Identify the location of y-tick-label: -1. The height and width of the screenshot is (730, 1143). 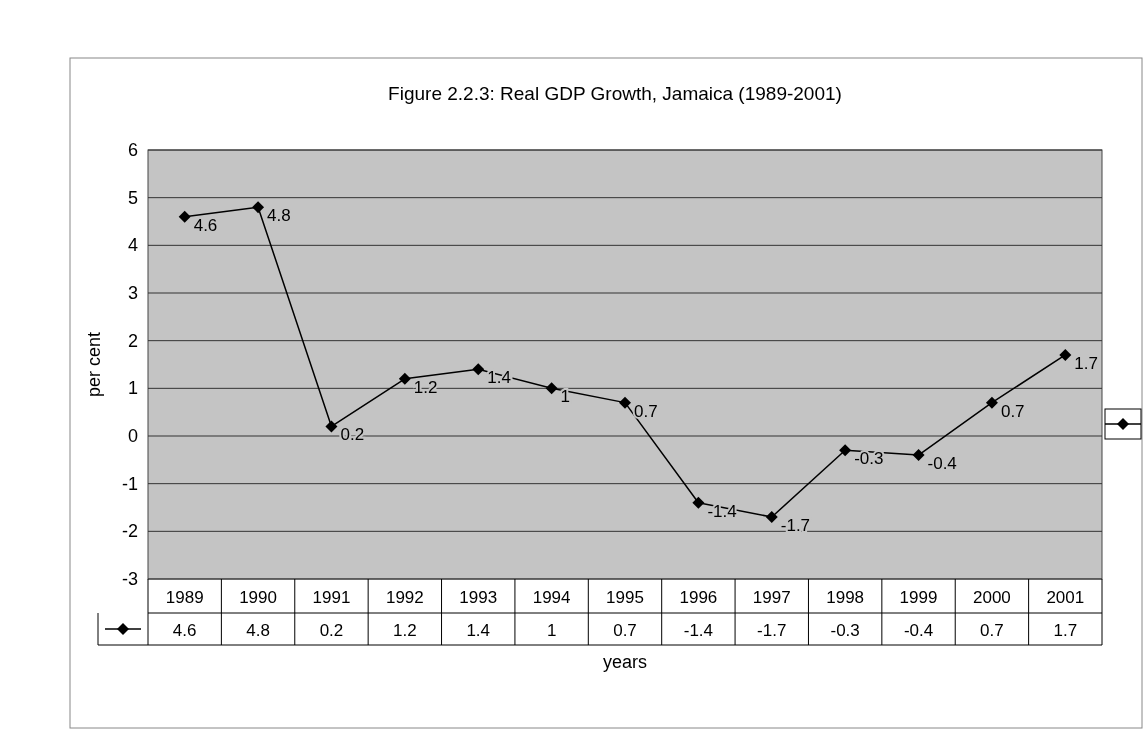
(129, 483).